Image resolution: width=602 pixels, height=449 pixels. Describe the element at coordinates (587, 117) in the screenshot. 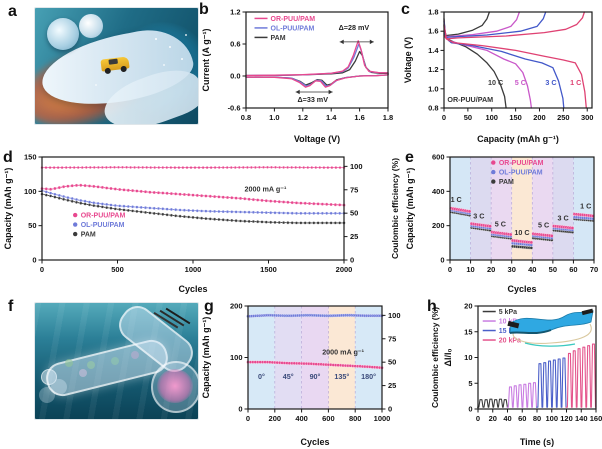

I see `svg-text: 300` at that location.